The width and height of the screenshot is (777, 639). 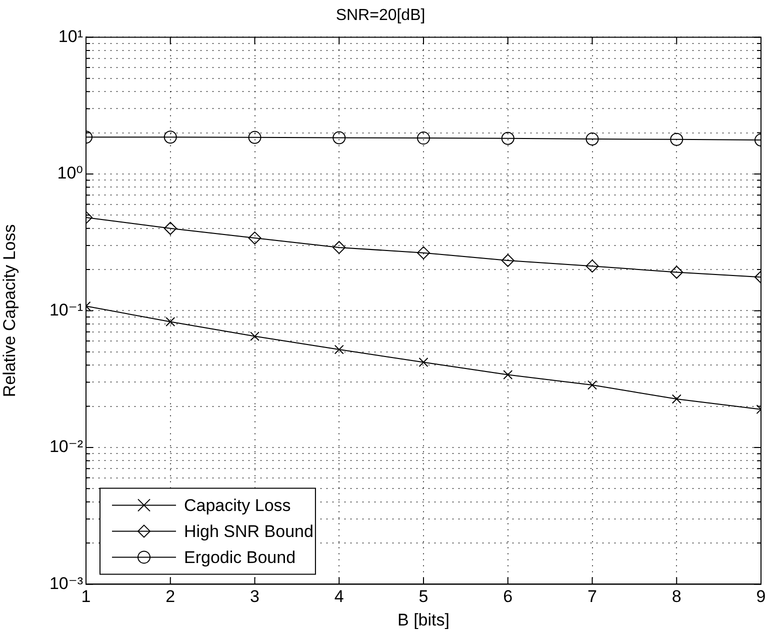 I want to click on y-tick-label: 10⁻³, so click(x=66, y=583).